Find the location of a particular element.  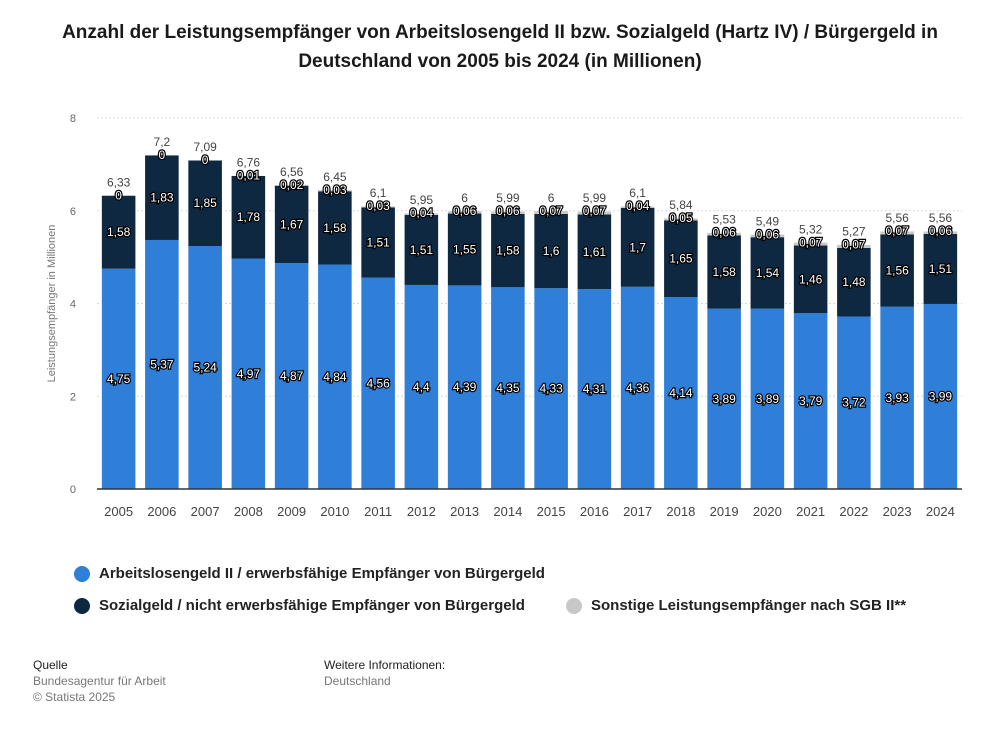

data-label-series-2: 1,58 is located at coordinates (724, 272).